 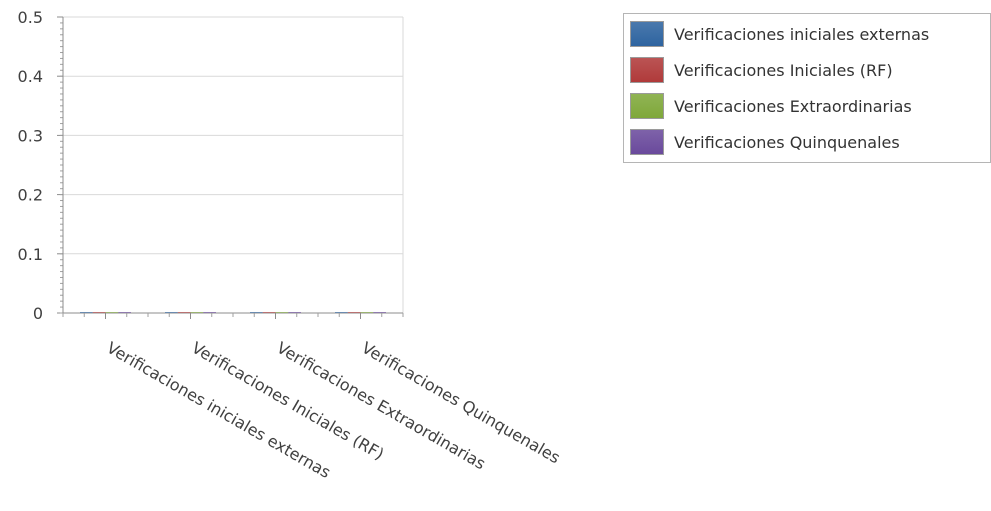 I want to click on y-tick-label: 0.4, so click(x=30, y=76).